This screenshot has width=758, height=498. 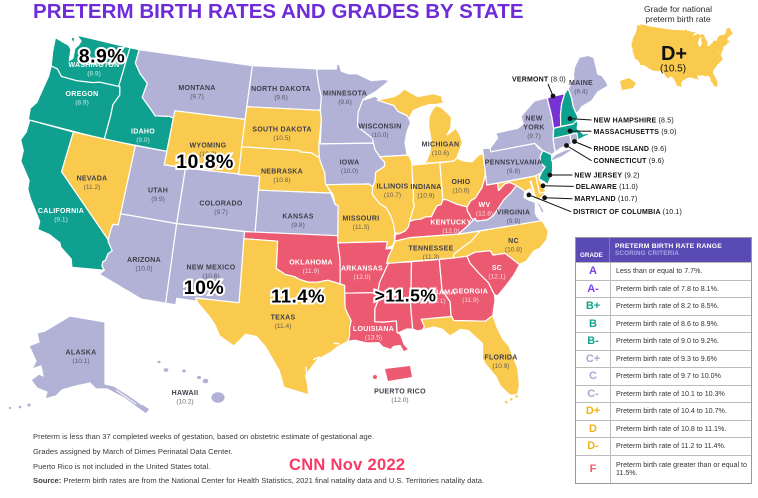 What do you see at coordinates (185, 393) in the screenshot?
I see `svg-text: HAWAII` at bounding box center [185, 393].